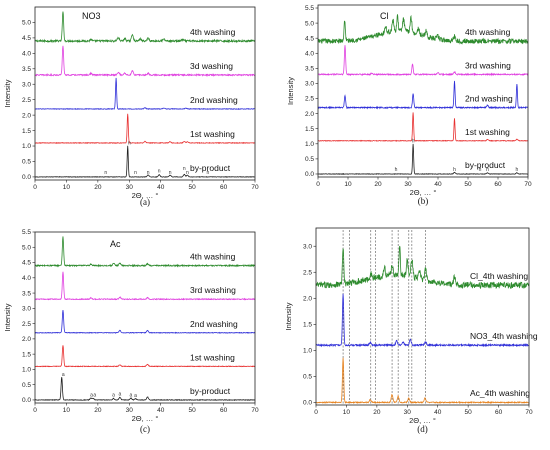  What do you see at coordinates (487, 132) in the screenshot?
I see `series-label: 1st washing` at bounding box center [487, 132].